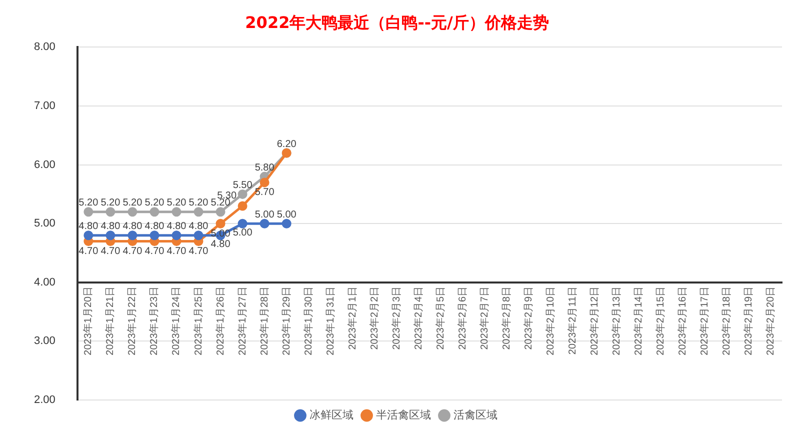  Describe the element at coordinates (726, 321) in the screenshot. I see `x-tick-label: 2023年2月18日` at that location.